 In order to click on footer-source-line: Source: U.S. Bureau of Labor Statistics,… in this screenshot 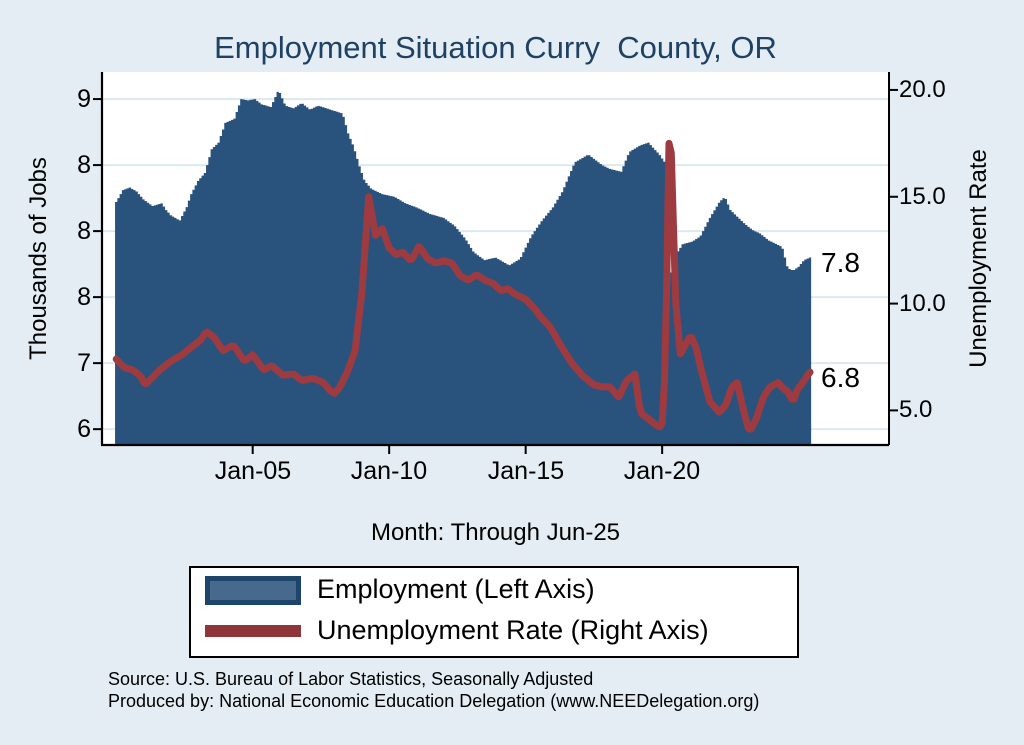, I will do `click(351, 679)`.